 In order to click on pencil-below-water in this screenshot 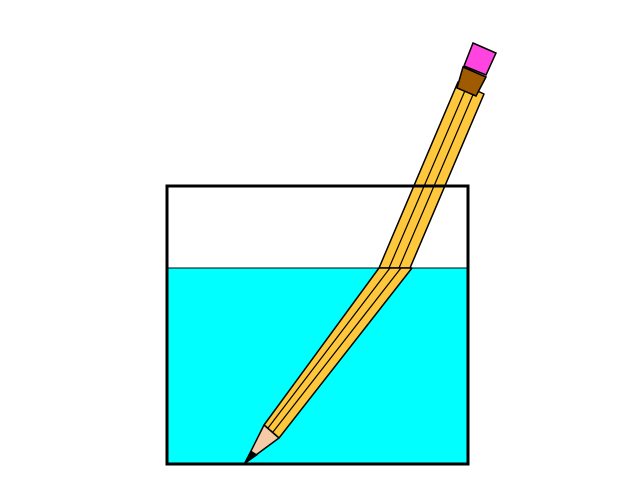, I will do `click(328, 366)`.